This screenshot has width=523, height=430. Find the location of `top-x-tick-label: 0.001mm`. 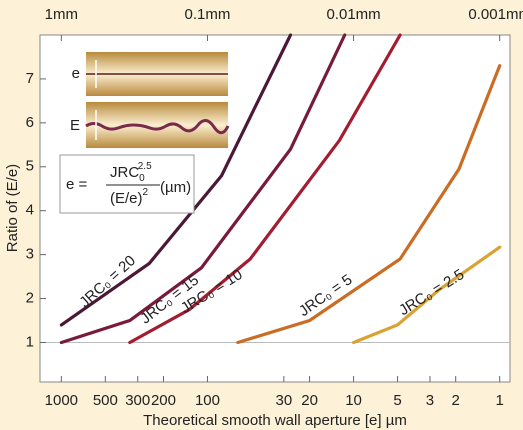

top-x-tick-label: 0.001mm is located at coordinates (495, 14).